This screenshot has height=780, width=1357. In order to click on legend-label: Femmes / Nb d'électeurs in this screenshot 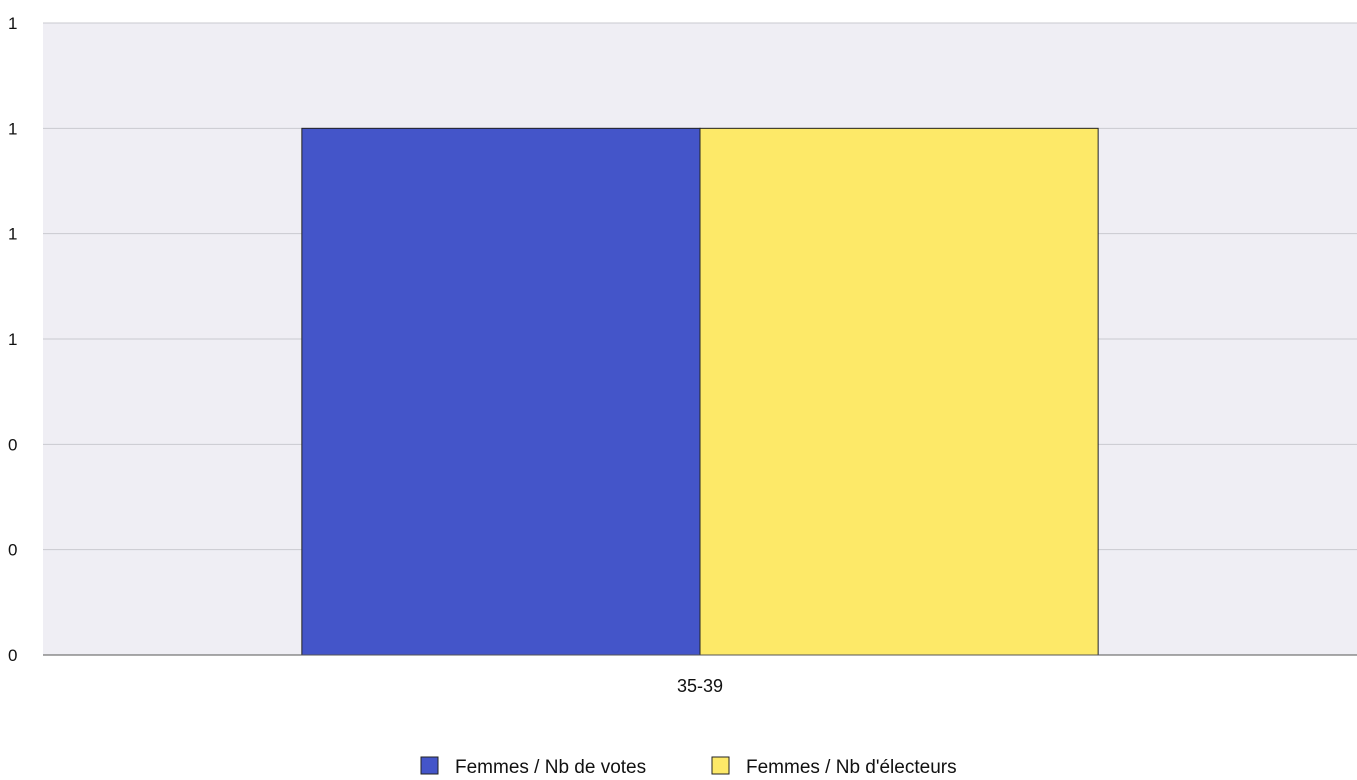, I will do `click(851, 766)`.